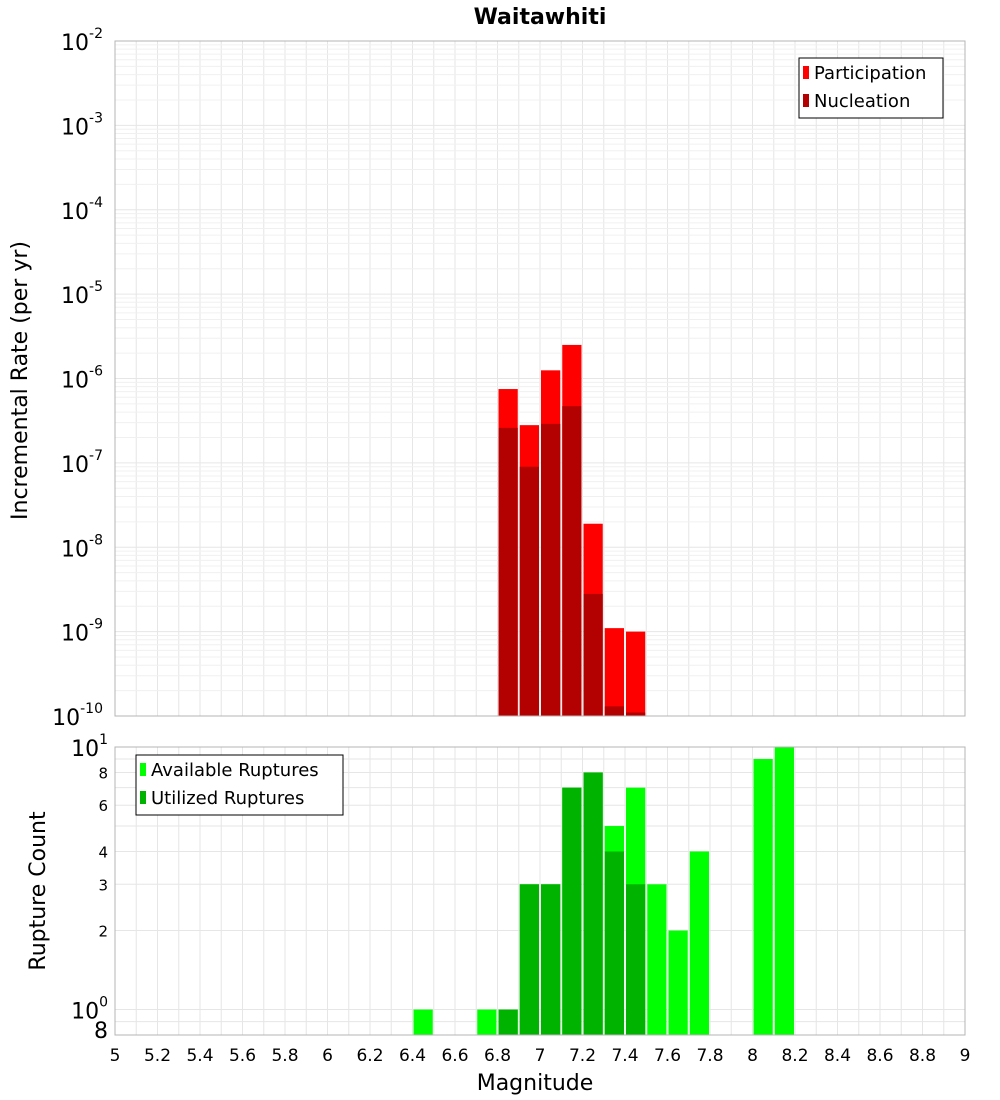 This screenshot has height=1100, width=1000. What do you see at coordinates (115, 1056) in the screenshot?
I see `x-tick-label: 5` at bounding box center [115, 1056].